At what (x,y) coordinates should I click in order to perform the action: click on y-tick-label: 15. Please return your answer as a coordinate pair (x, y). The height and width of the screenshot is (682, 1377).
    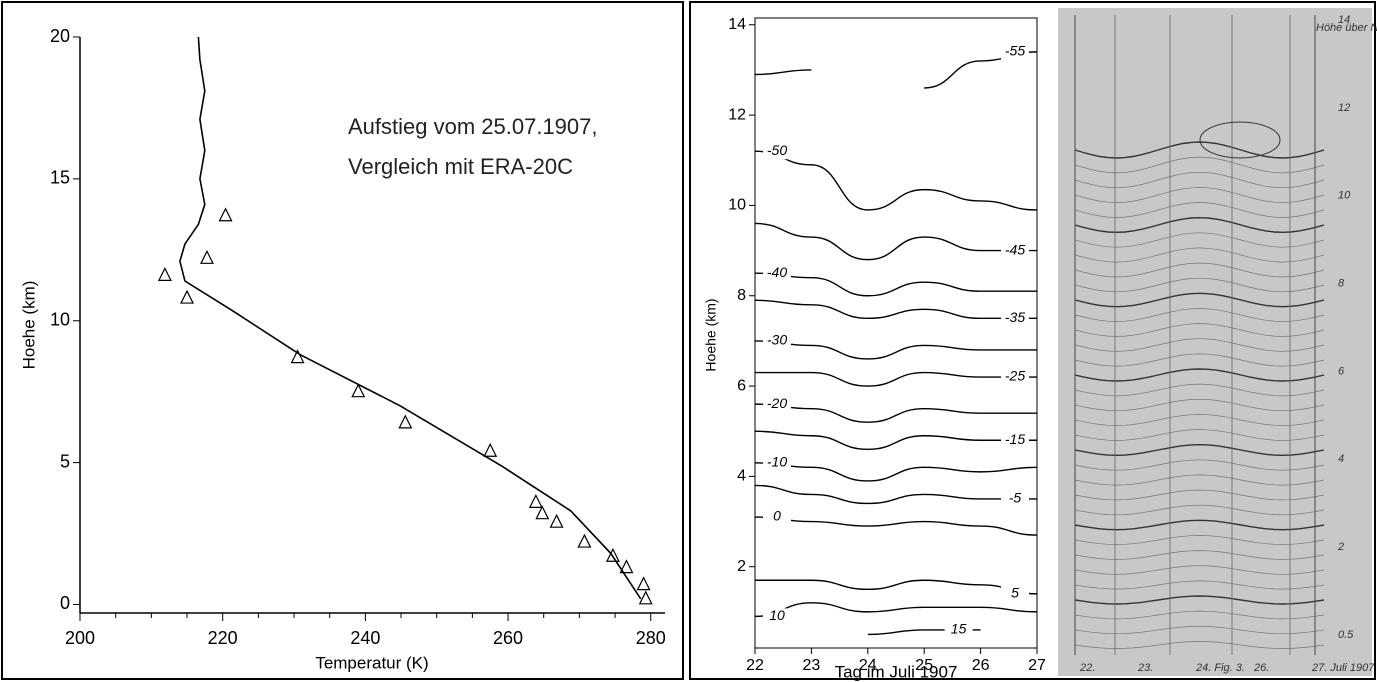
    Looking at the image, I should click on (60, 178).